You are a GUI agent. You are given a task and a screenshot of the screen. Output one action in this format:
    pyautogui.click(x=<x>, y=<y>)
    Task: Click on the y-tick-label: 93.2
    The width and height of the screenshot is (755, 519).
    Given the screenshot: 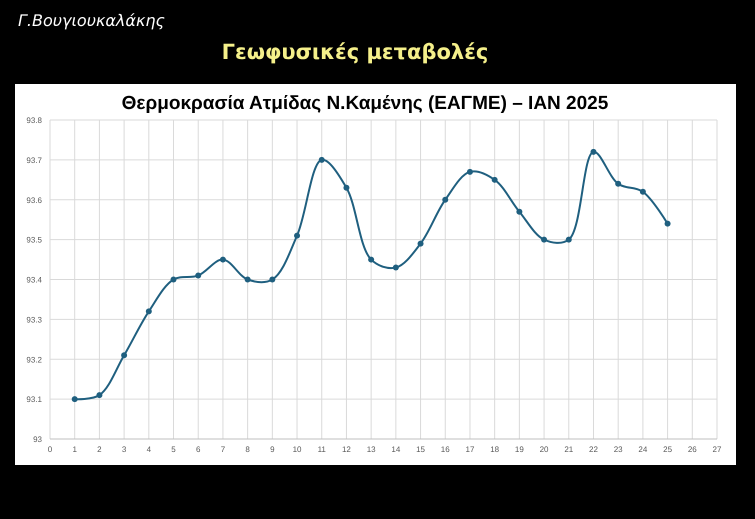 What is the action you would take?
    pyautogui.click(x=34, y=359)
    